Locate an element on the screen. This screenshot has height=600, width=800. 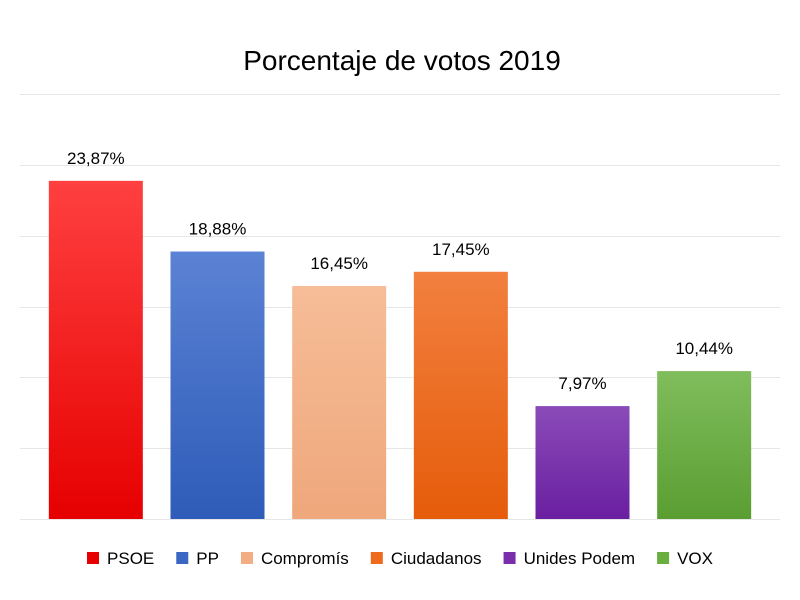
data-label: 16,45% is located at coordinates (339, 263).